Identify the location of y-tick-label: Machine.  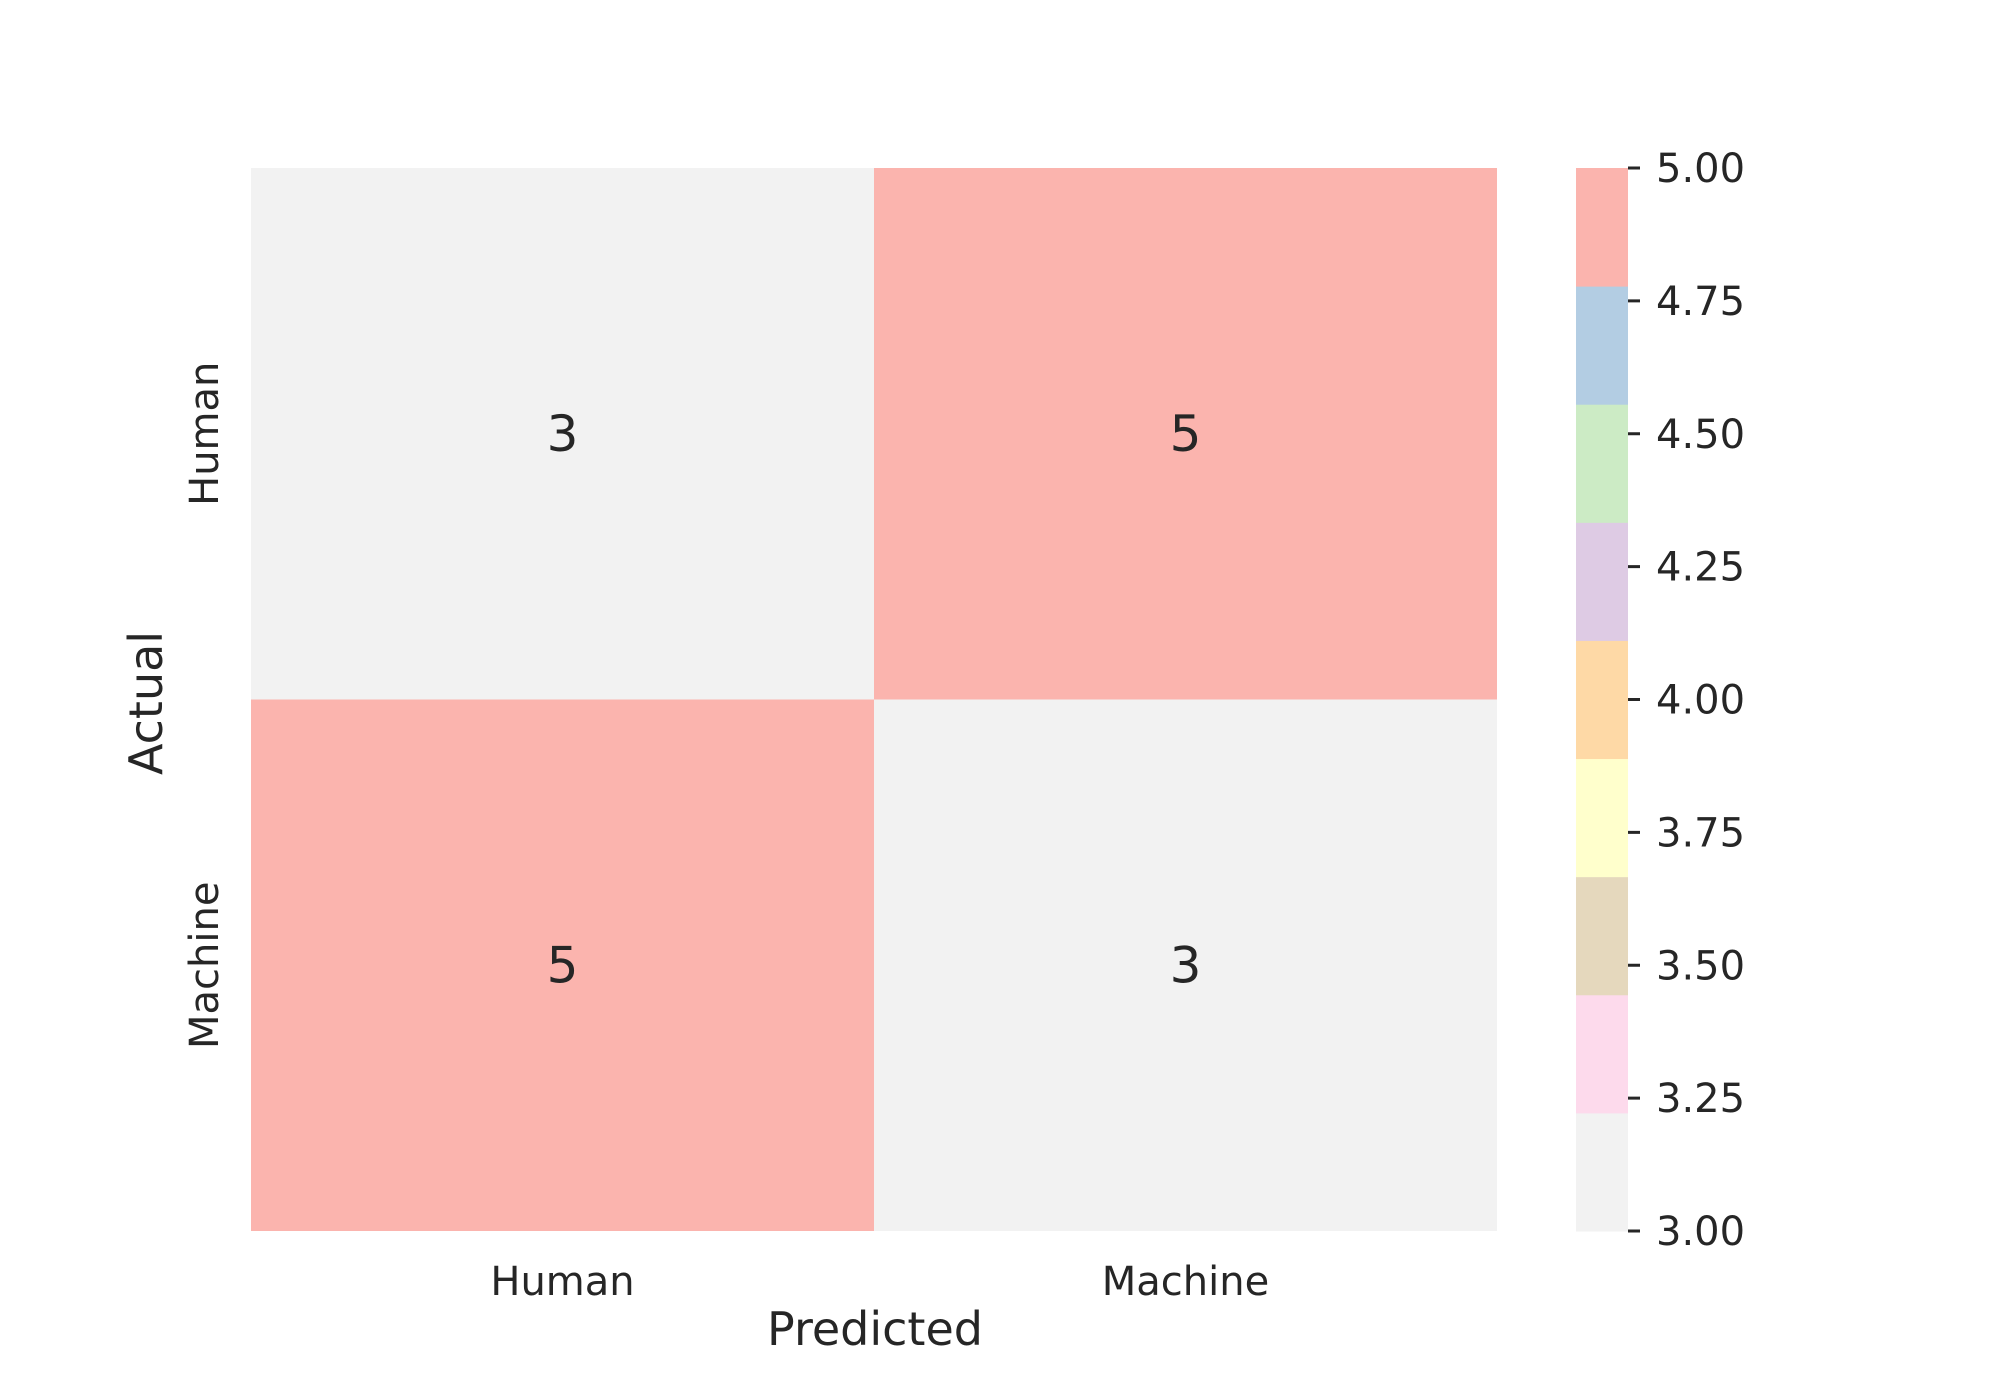
(205, 965).